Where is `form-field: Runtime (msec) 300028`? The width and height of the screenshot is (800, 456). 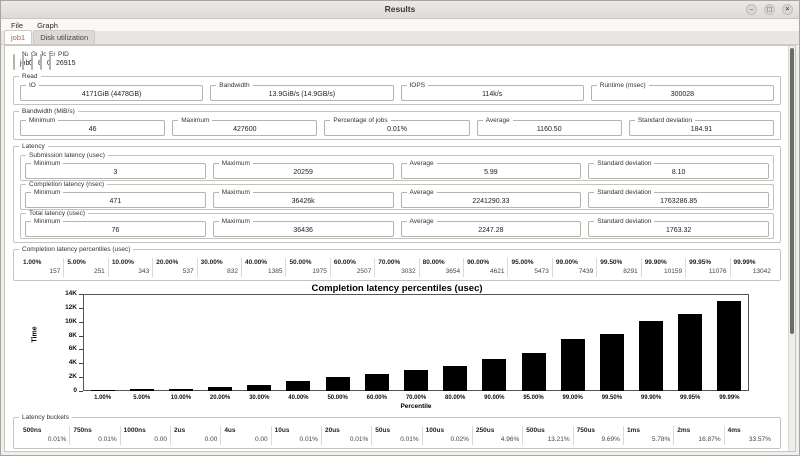 form-field: Runtime (msec) 300028 is located at coordinates (682, 91).